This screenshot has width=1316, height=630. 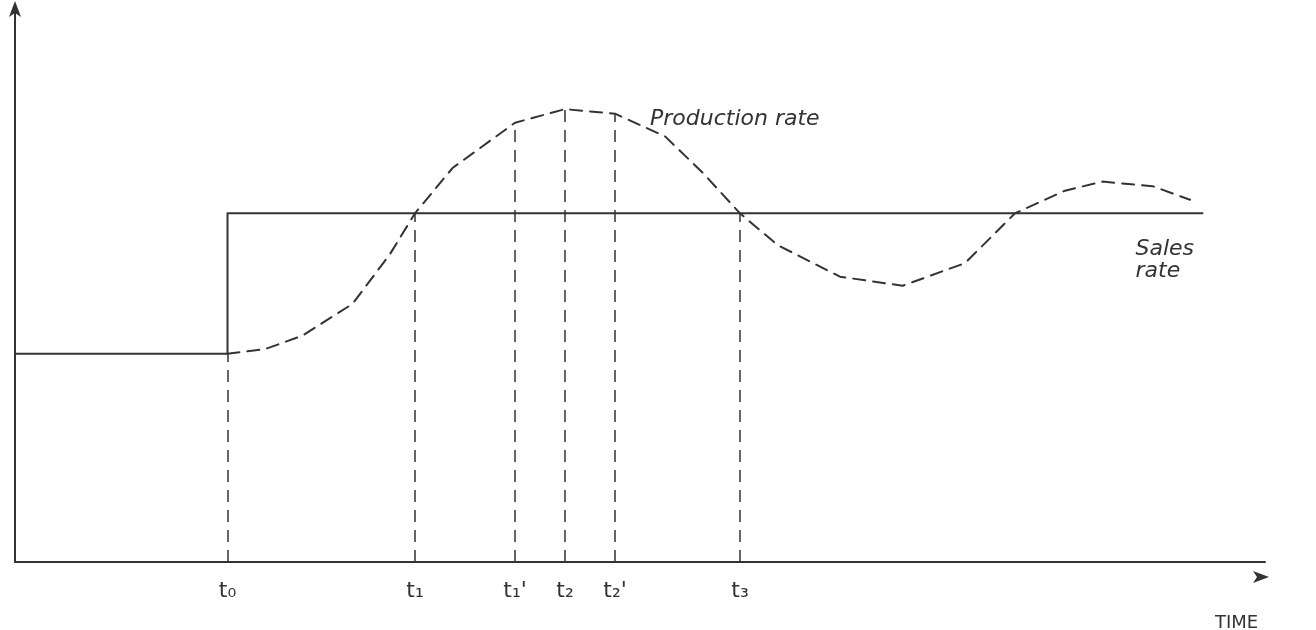 I want to click on x-tick-label: t₂, so click(x=565, y=589).